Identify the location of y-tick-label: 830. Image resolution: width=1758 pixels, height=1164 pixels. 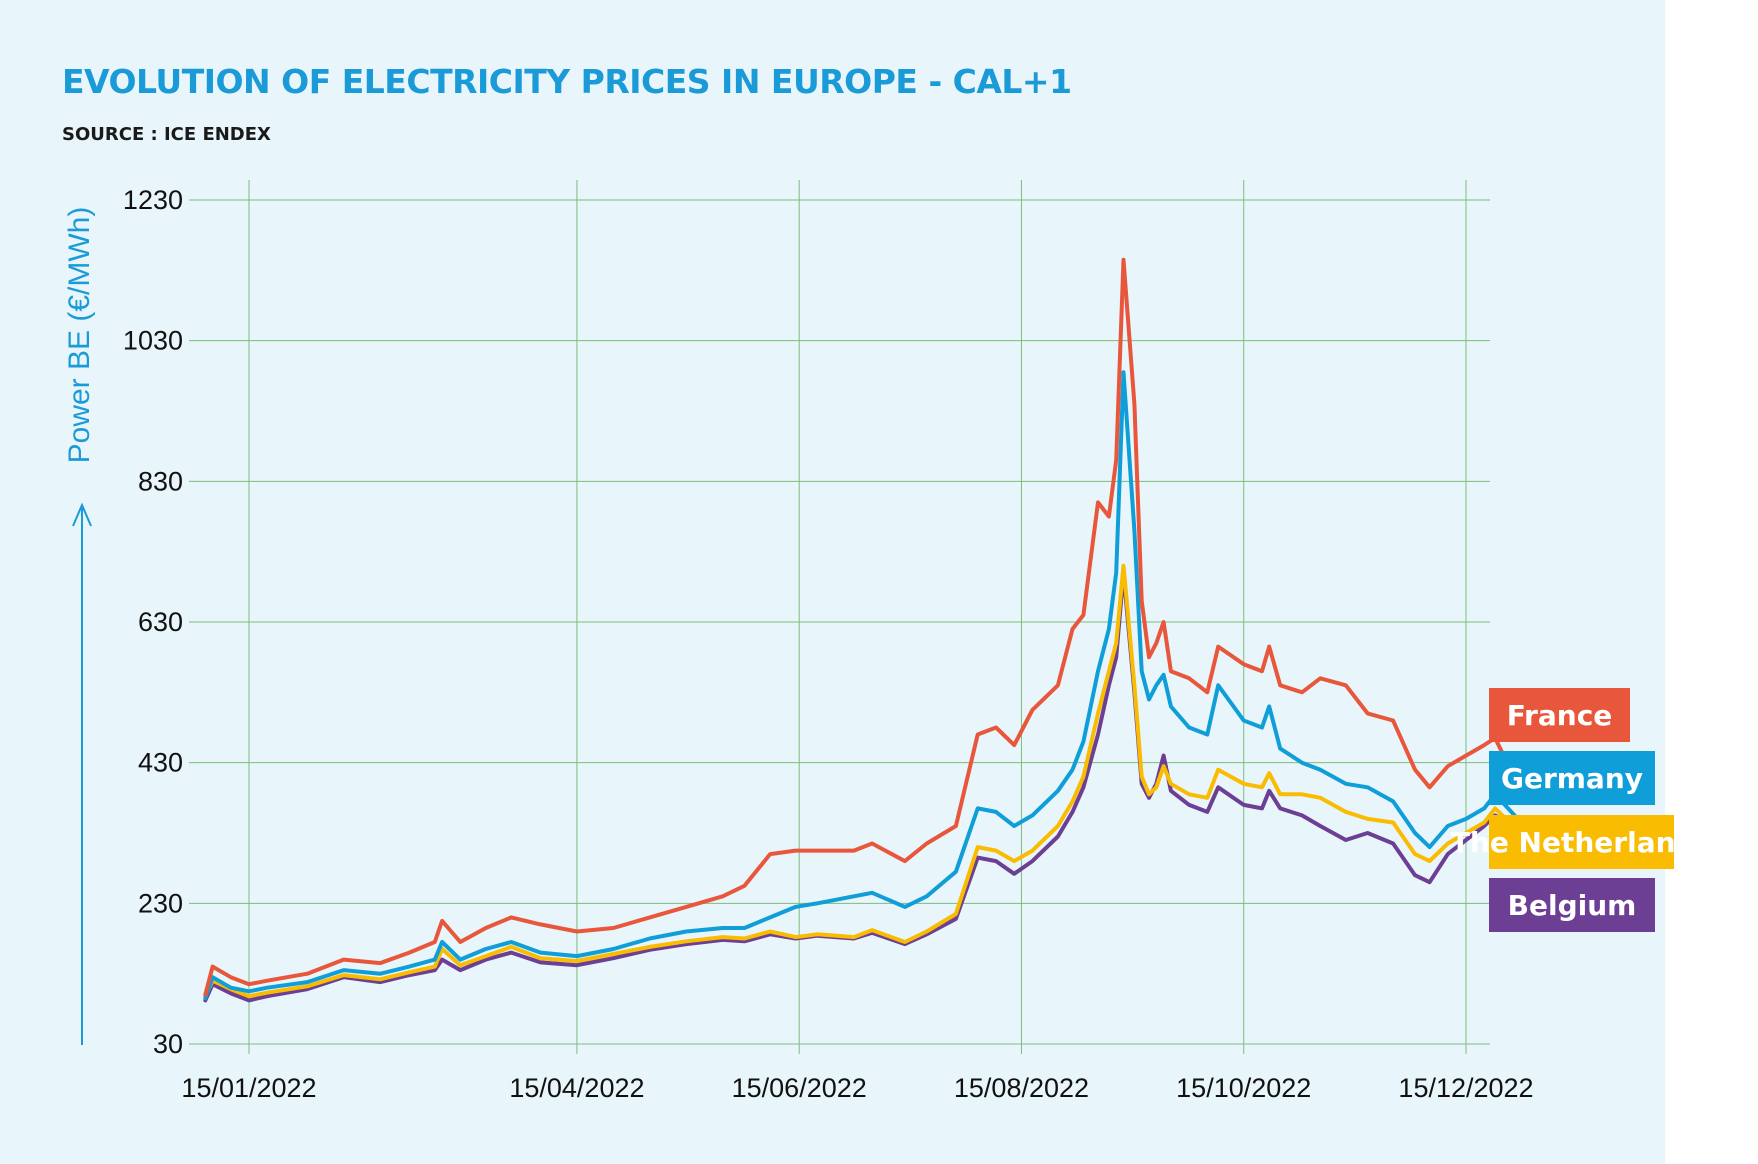
(160, 481).